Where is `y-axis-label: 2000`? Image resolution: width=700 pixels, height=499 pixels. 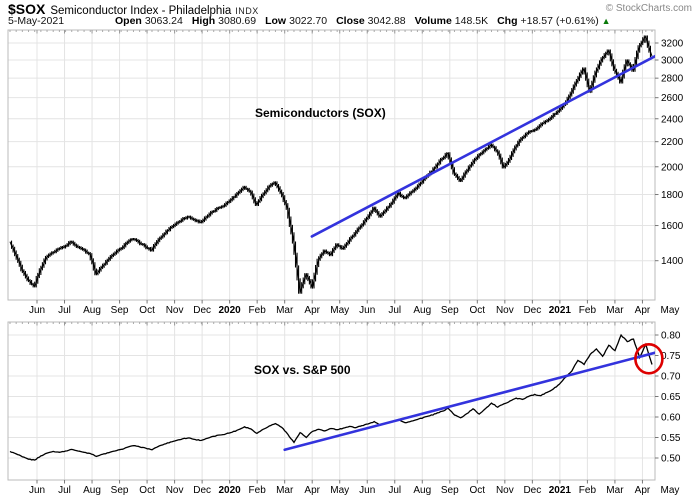 y-axis-label: 2000 is located at coordinates (672, 167).